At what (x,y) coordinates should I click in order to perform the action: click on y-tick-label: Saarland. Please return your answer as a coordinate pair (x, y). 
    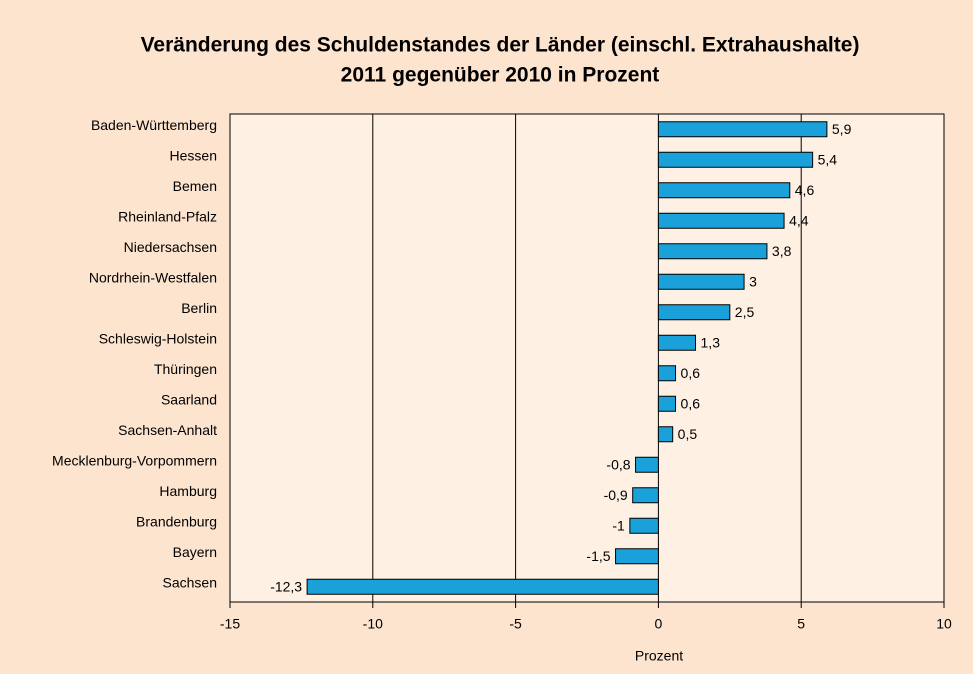
    Looking at the image, I should click on (189, 399).